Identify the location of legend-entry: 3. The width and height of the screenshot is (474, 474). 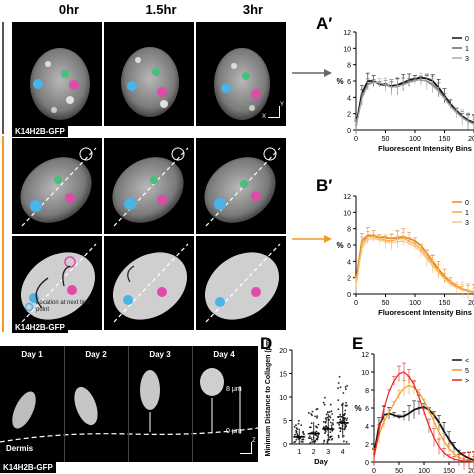
(467, 59).